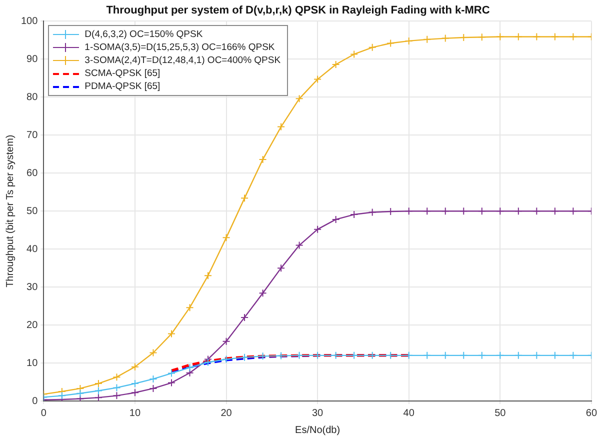  What do you see at coordinates (226, 413) in the screenshot?
I see `x-tick-label: 20` at bounding box center [226, 413].